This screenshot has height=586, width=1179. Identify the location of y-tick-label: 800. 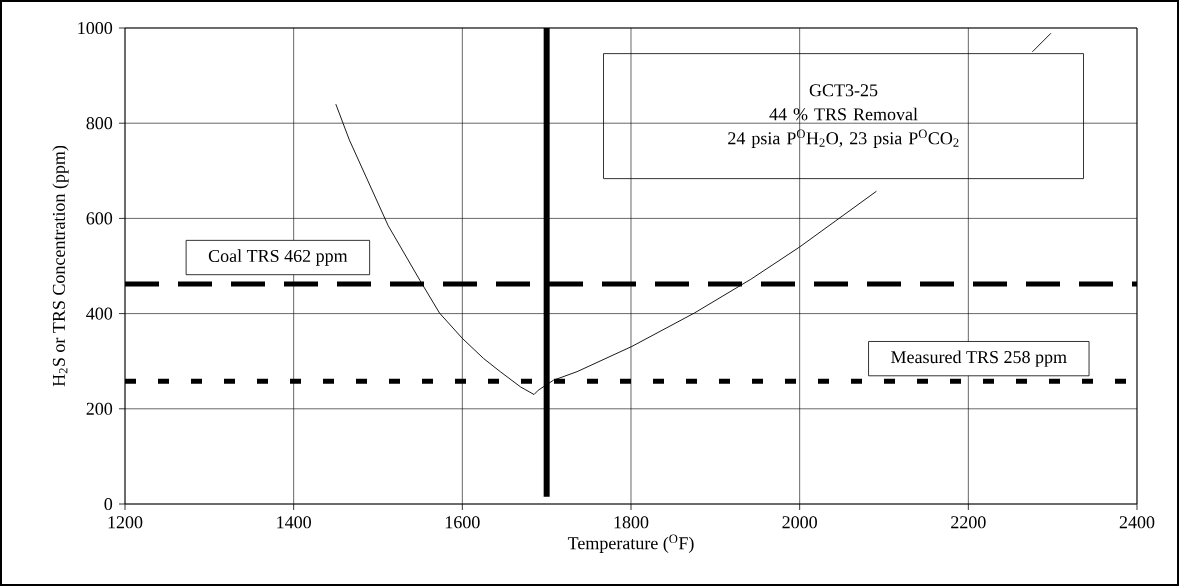
(99, 123).